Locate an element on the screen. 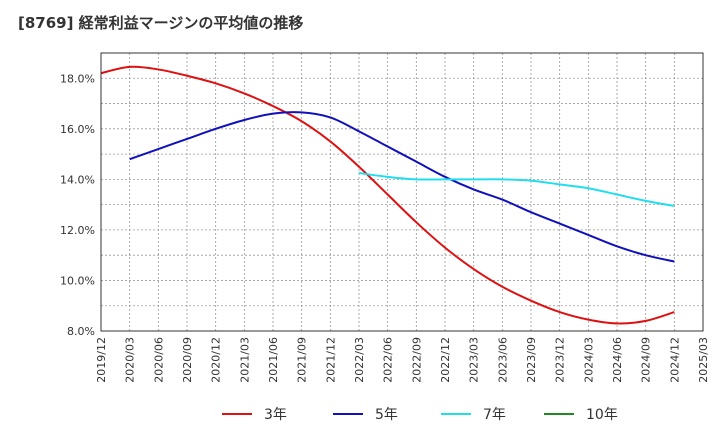 The height and width of the screenshot is (440, 720). y-tick-label: 14.0% is located at coordinates (77, 179).